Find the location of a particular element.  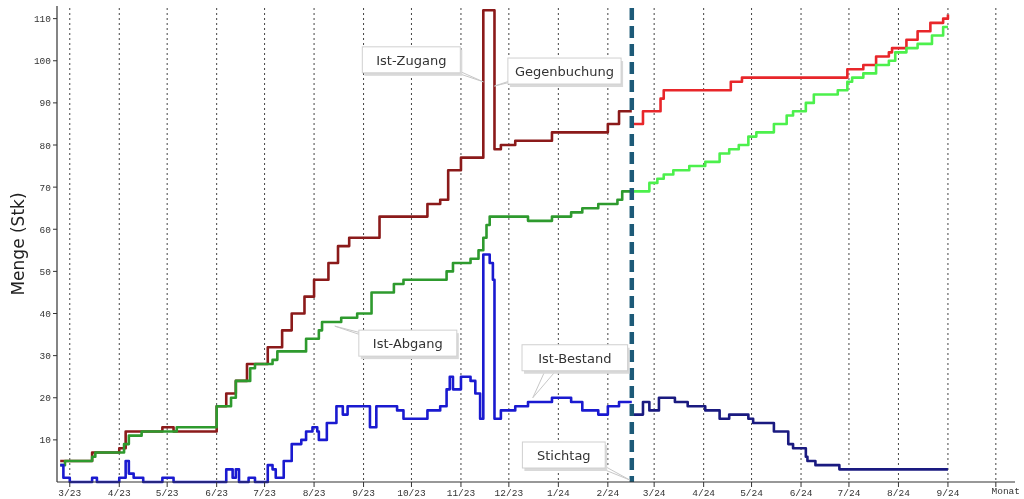

x-axis-title: Monat is located at coordinates (1005, 491).